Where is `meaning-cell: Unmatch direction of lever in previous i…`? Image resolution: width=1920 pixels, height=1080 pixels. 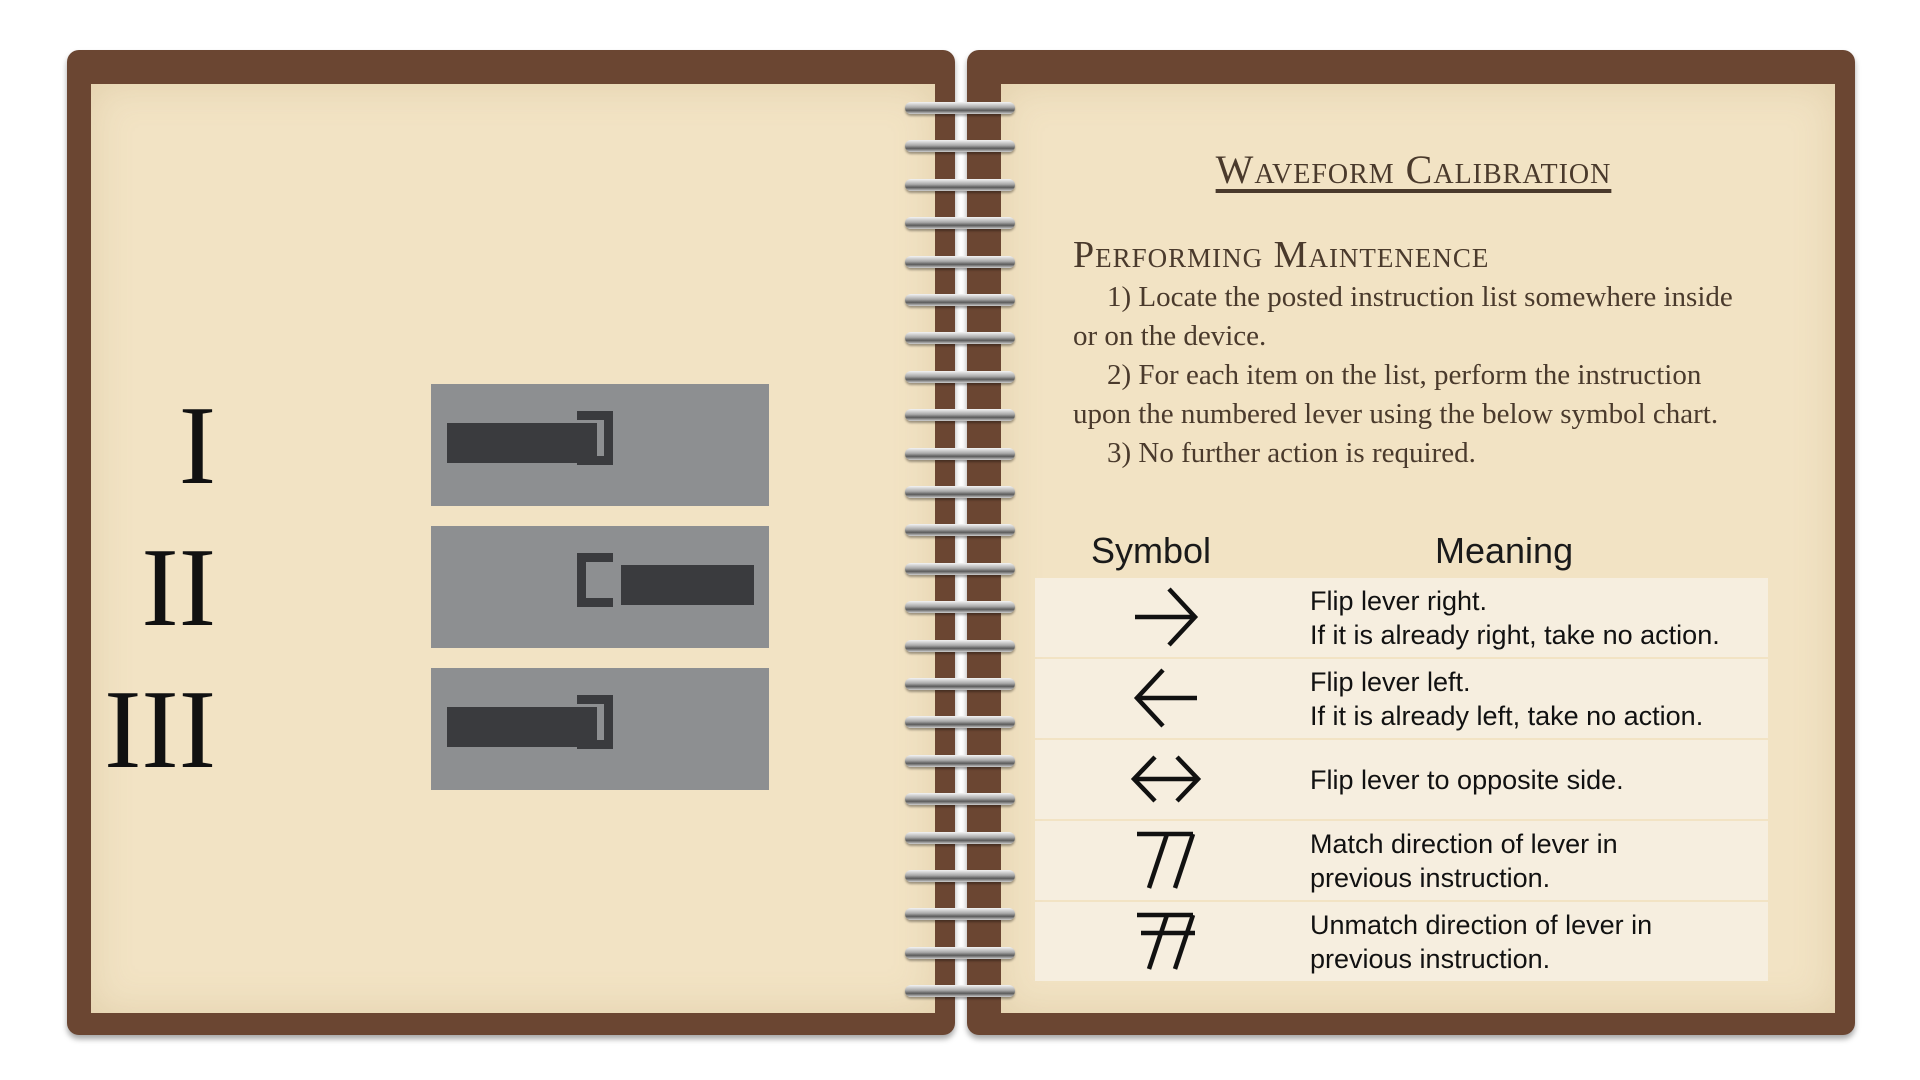 meaning-cell: Unmatch direction of lever in previous i… is located at coordinates (1535, 941).